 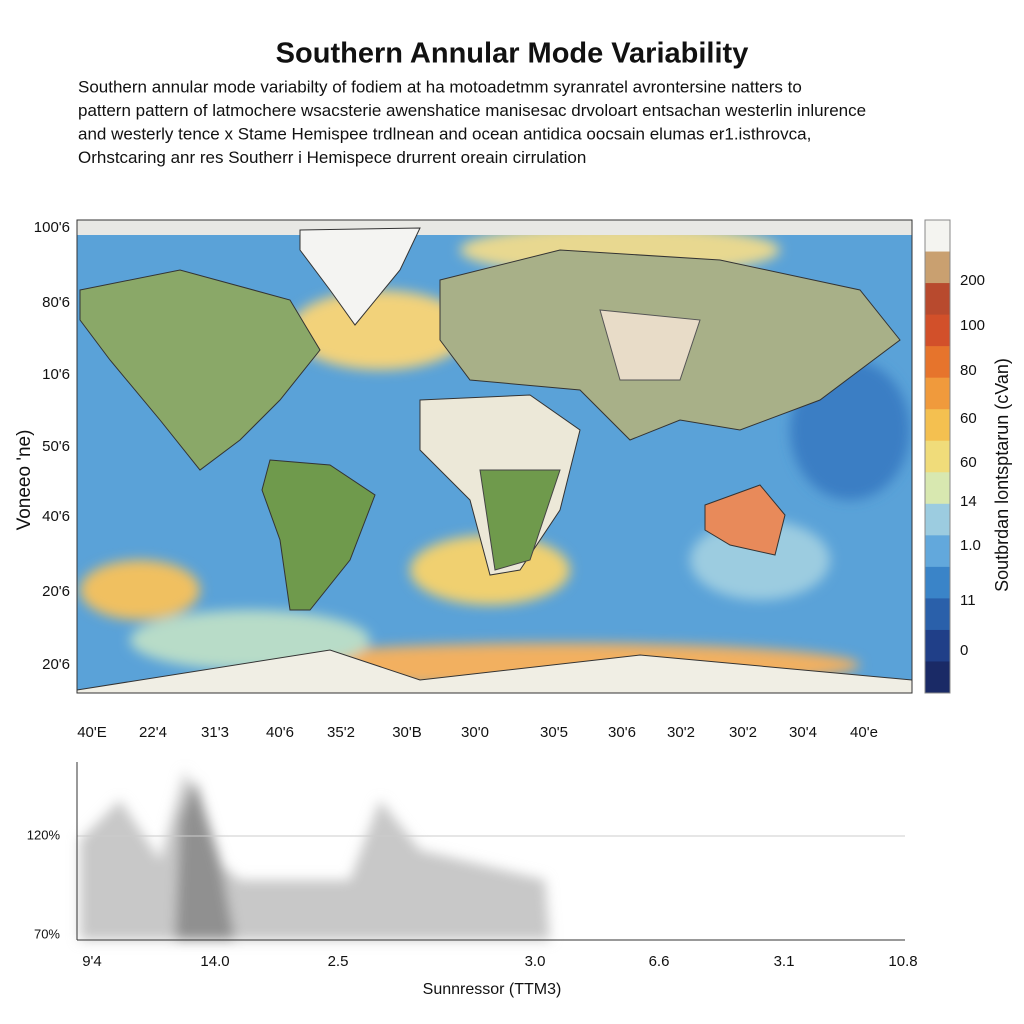 I want to click on x-tick-label: 40'e, so click(x=864, y=732).